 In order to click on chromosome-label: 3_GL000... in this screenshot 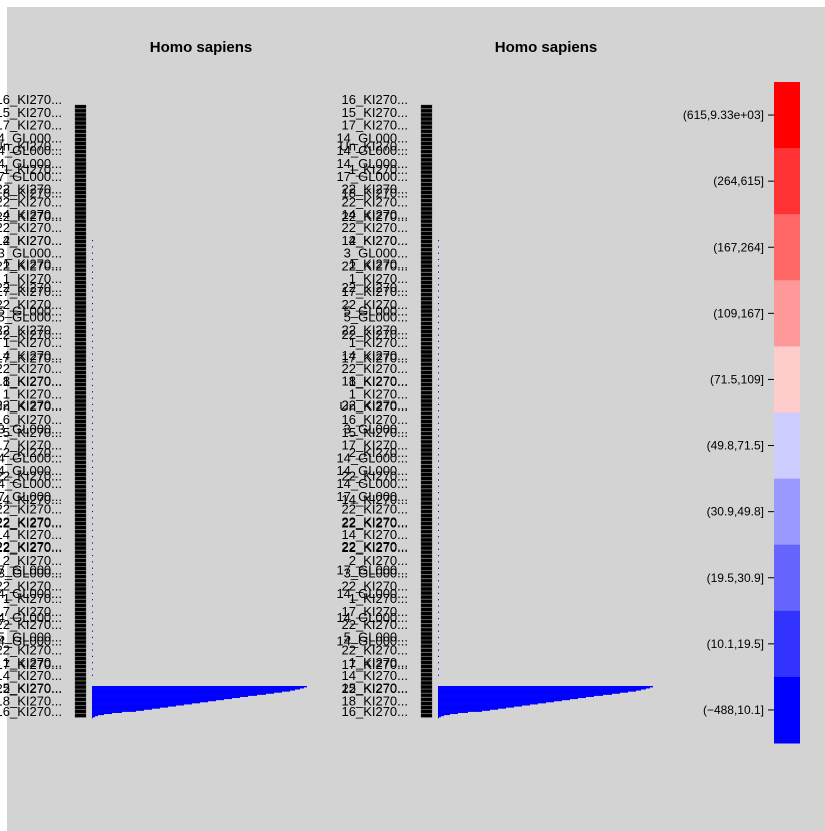, I will do `click(31, 573)`.